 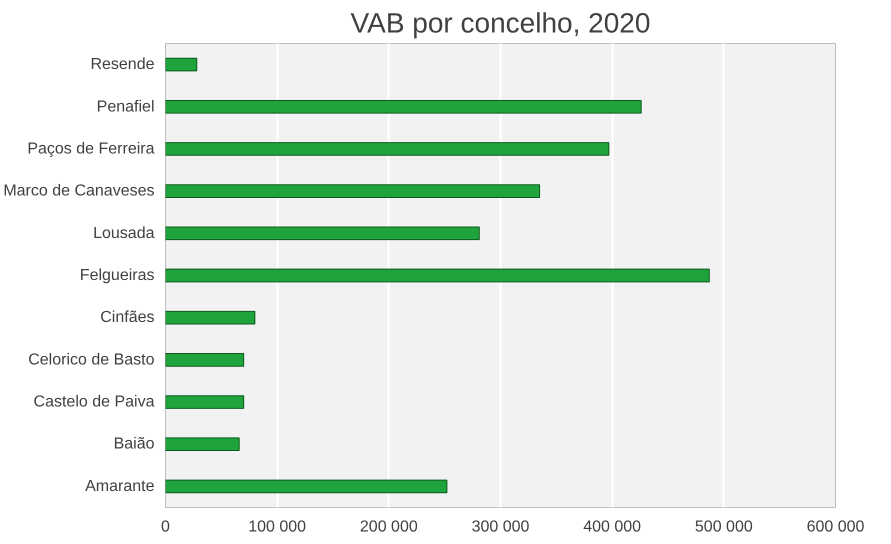 I want to click on y-tick-label: Amarante, so click(x=120, y=486).